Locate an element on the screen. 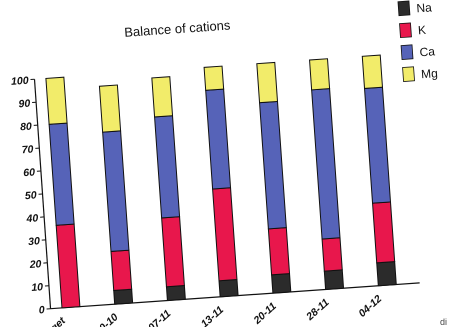 The width and height of the screenshot is (456, 327). legend: Na K Ca Mg is located at coordinates (418, 41).